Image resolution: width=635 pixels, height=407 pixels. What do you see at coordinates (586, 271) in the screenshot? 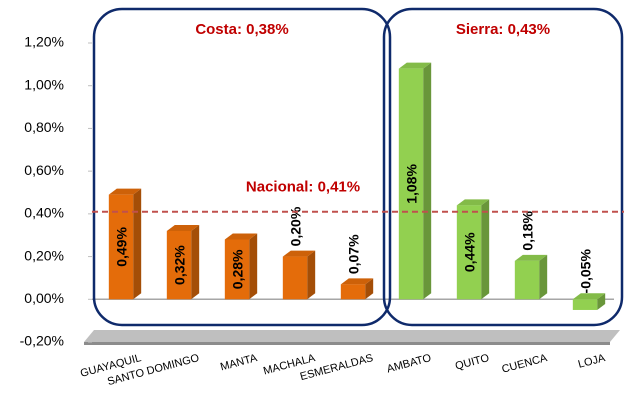
I see `value-label: -0,05%` at bounding box center [586, 271].